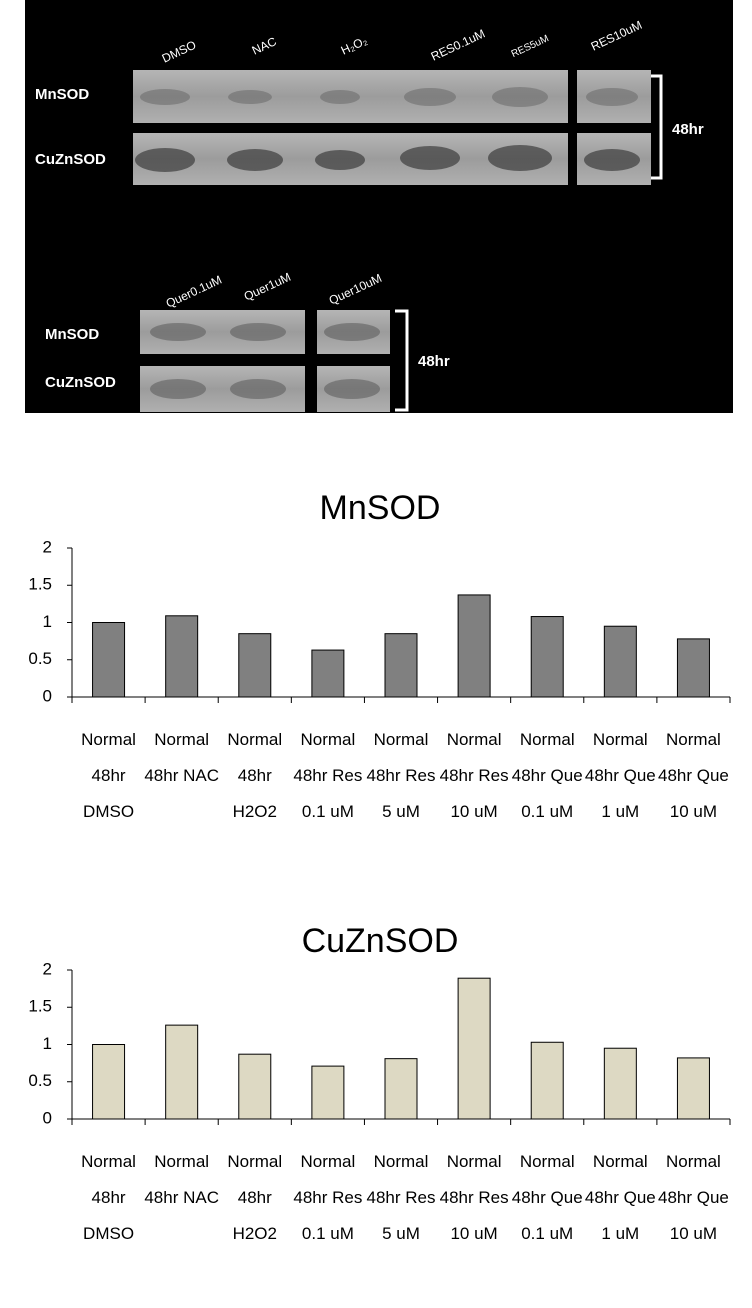 This screenshot has height=1308, width=752. What do you see at coordinates (380, 508) in the screenshot?
I see `chart-title: MnSOD` at bounding box center [380, 508].